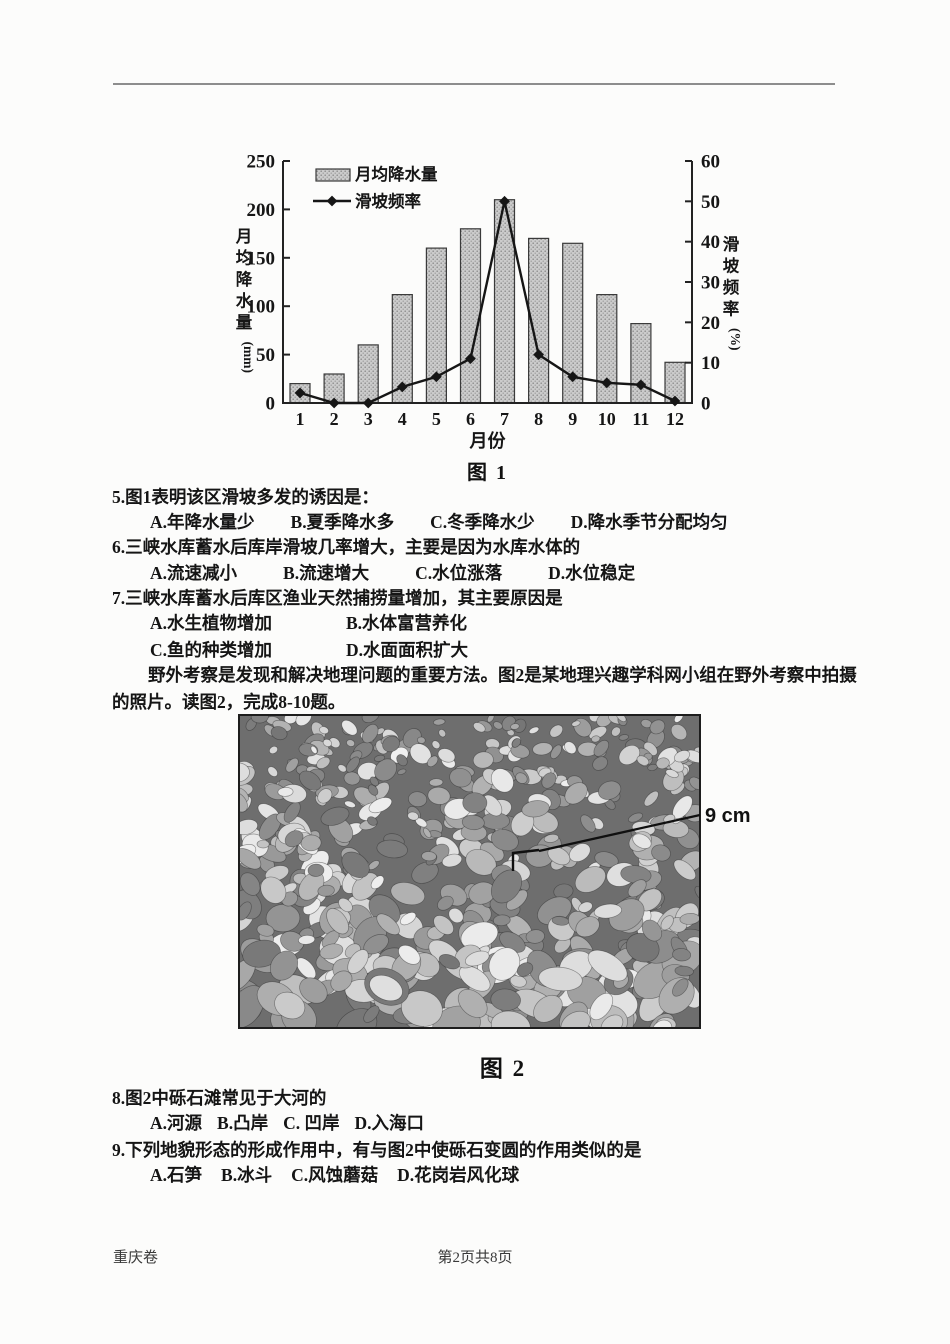  Describe the element at coordinates (337, 598) in the screenshot. I see `question-7-stem: 7.三峡水库蓄水后库区渔业天然捕捞量增加，其主要原因是` at that location.